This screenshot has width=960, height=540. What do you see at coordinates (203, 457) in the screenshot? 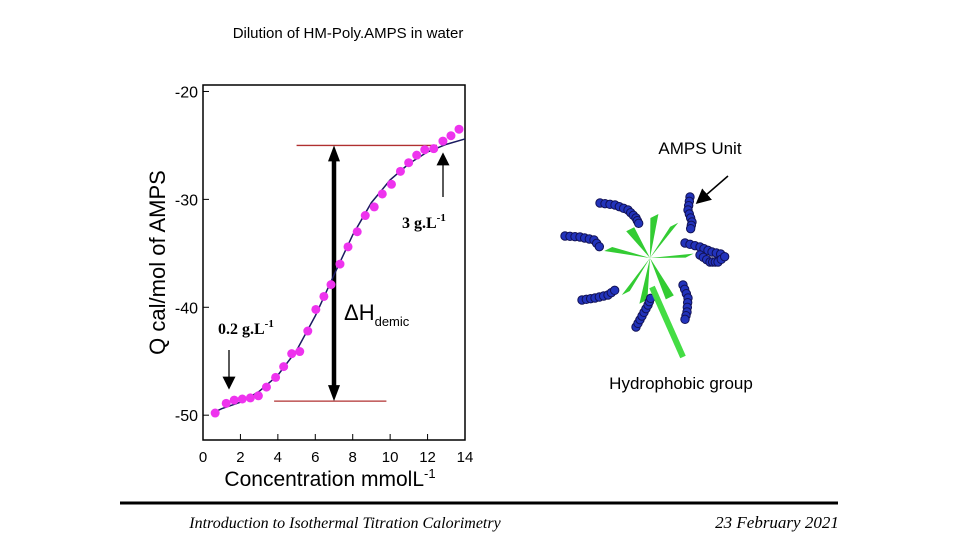
I see `x-tick-label: 0` at bounding box center [203, 457].